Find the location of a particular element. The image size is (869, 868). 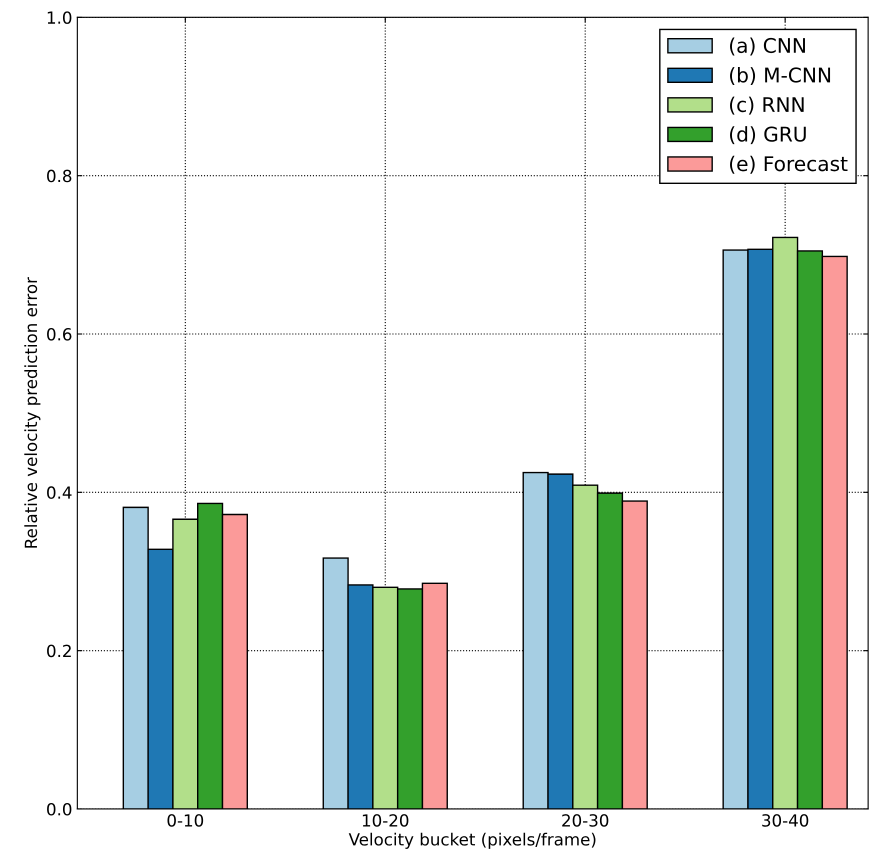

x-tick-label: 10-20 is located at coordinates (385, 820).